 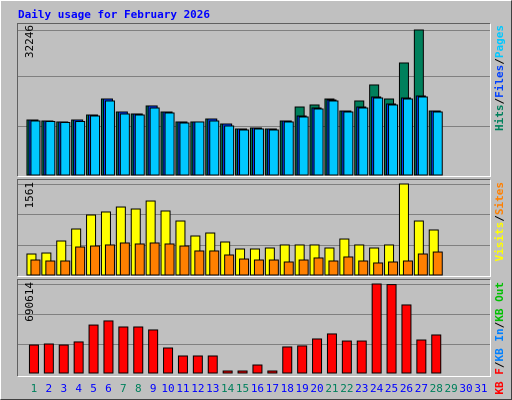 What do you see at coordinates (272, 388) in the screenshot?
I see `x-tick-label: 17` at bounding box center [272, 388].